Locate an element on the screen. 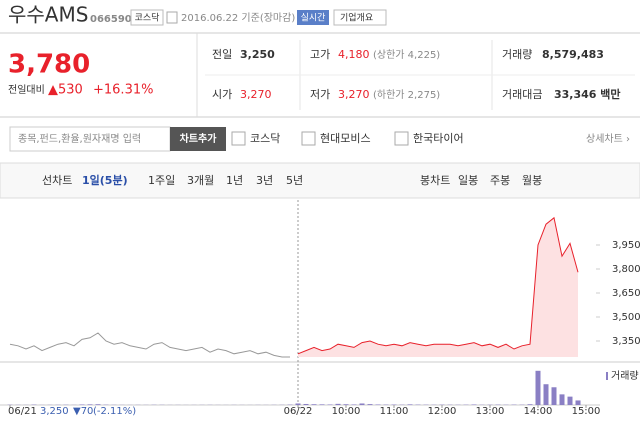 This screenshot has height=435, width=640. realtime: 실시간 is located at coordinates (313, 18).